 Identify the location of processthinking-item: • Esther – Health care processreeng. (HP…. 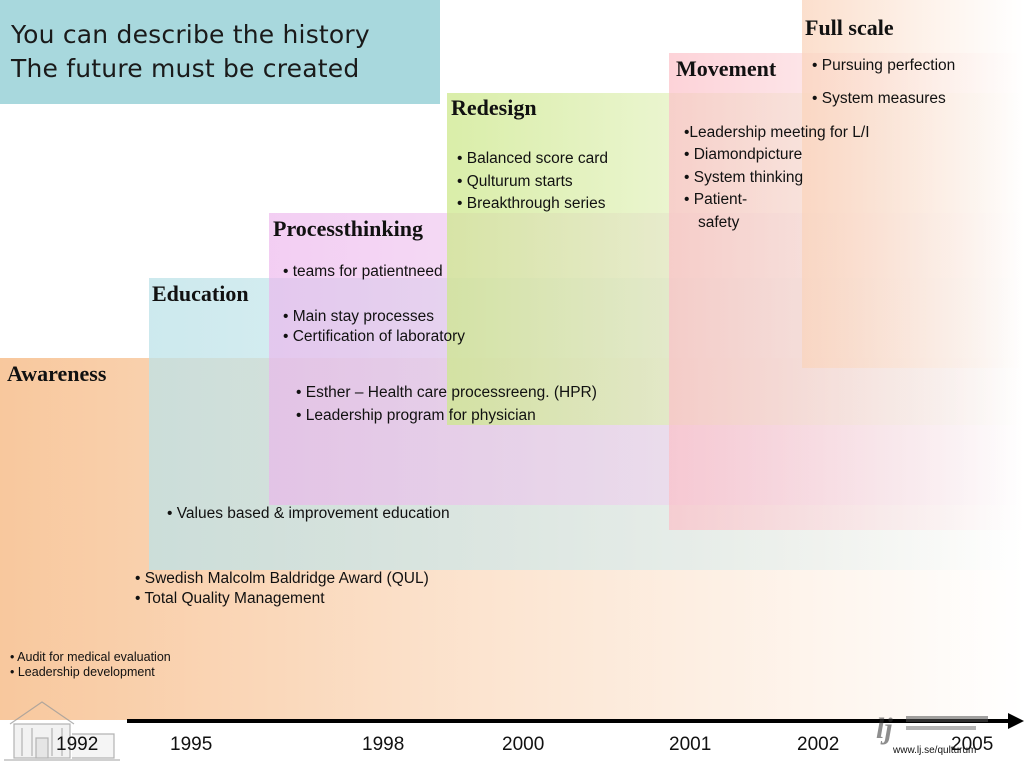
(446, 392).